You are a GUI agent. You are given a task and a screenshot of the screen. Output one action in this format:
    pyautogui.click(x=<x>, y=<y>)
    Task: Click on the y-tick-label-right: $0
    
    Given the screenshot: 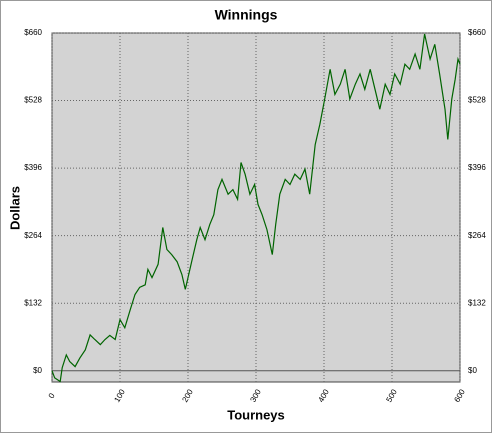 What is the action you would take?
    pyautogui.click(x=472, y=370)
    